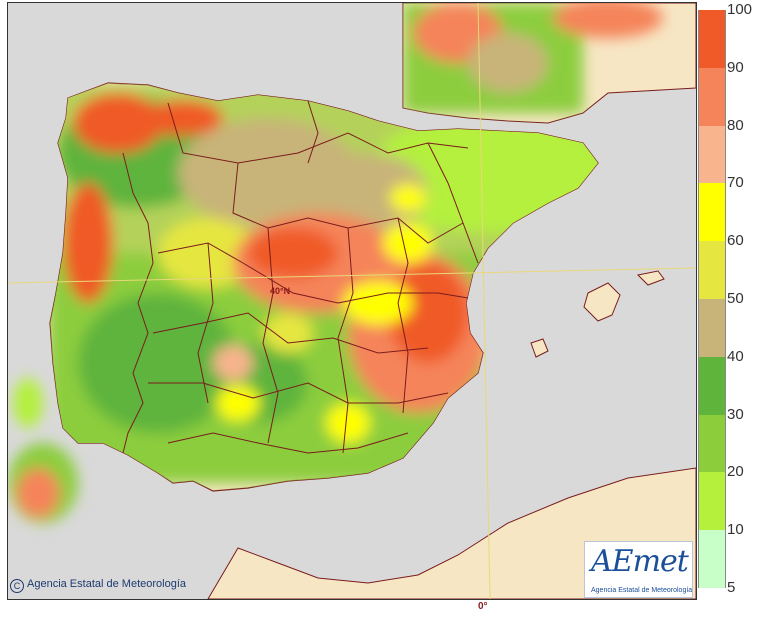 The image size is (760, 620). I want to click on copyright-credit: C Agencia Estatal de Meteorología, so click(98, 585).